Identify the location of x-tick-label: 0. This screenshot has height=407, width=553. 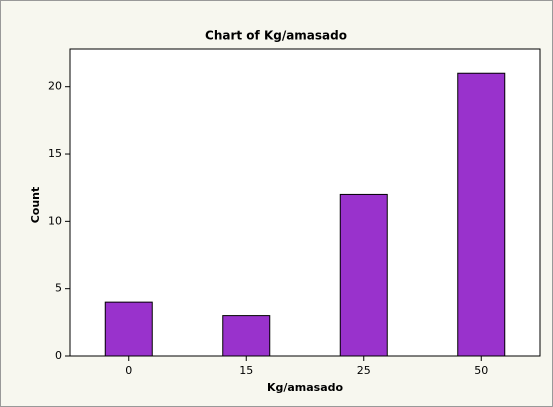
(128, 370).